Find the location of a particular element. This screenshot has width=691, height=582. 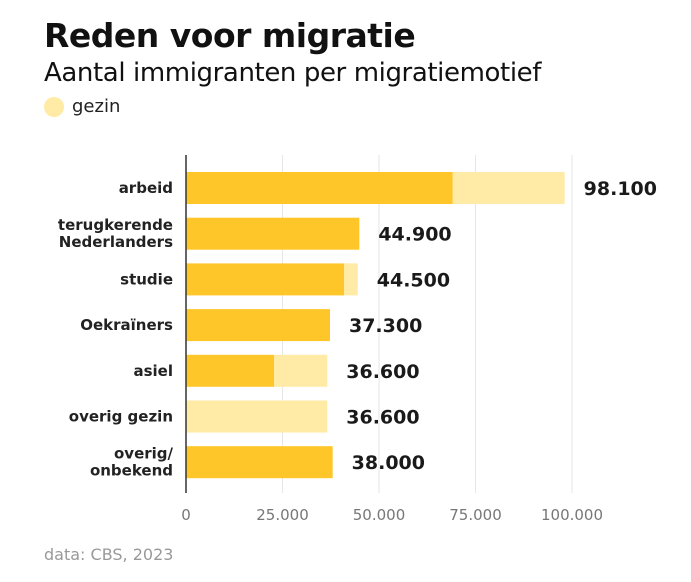

category-label: overig gezin is located at coordinates (121, 417).